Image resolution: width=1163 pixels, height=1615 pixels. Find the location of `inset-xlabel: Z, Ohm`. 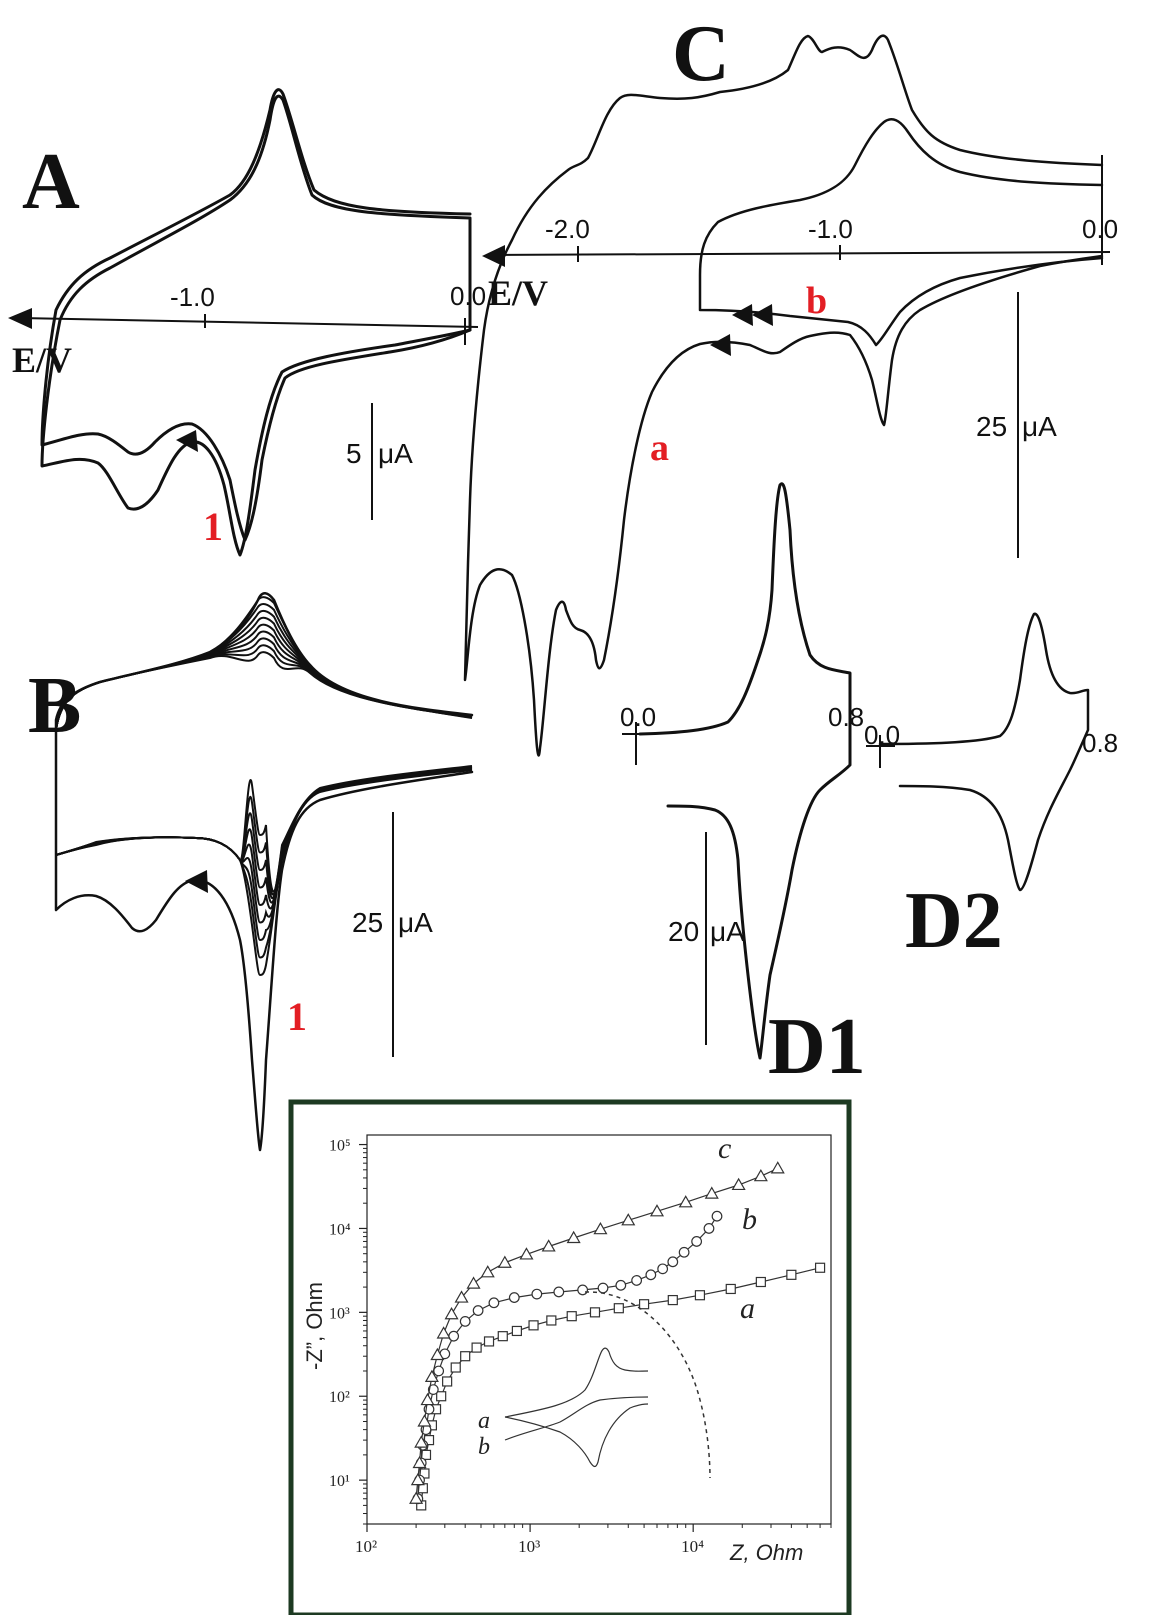

inset-xlabel: Z, Ohm is located at coordinates (766, 1552).